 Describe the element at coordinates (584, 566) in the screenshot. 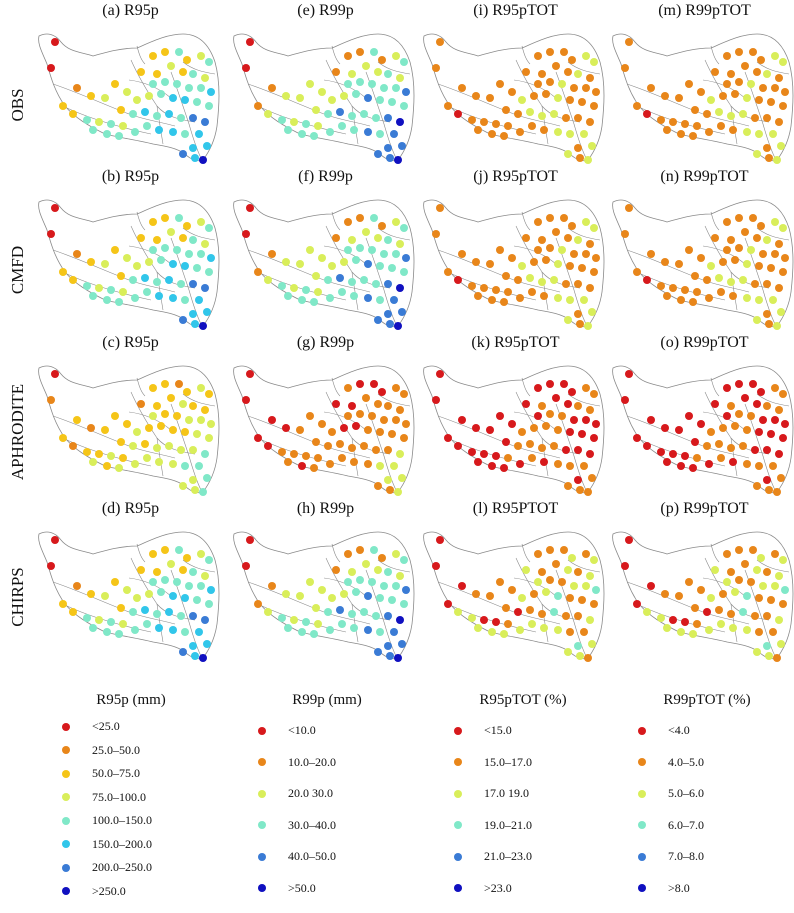

I see `basin-boundary` at that location.